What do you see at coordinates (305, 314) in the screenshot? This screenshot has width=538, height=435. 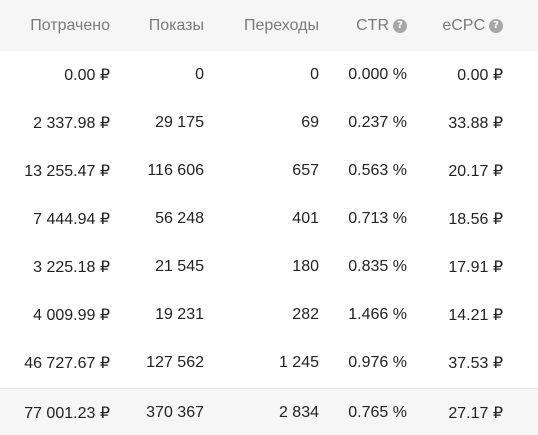 I see `cell-clicks: 282` at bounding box center [305, 314].